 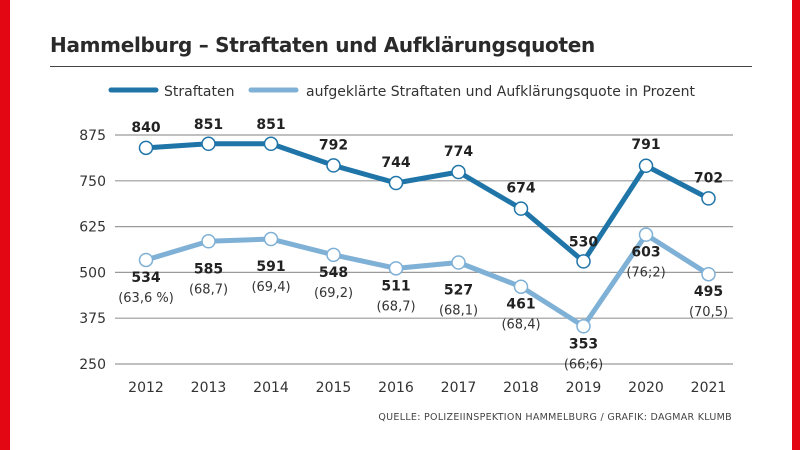 I want to click on x-tick-label: 2017, so click(x=459, y=388).